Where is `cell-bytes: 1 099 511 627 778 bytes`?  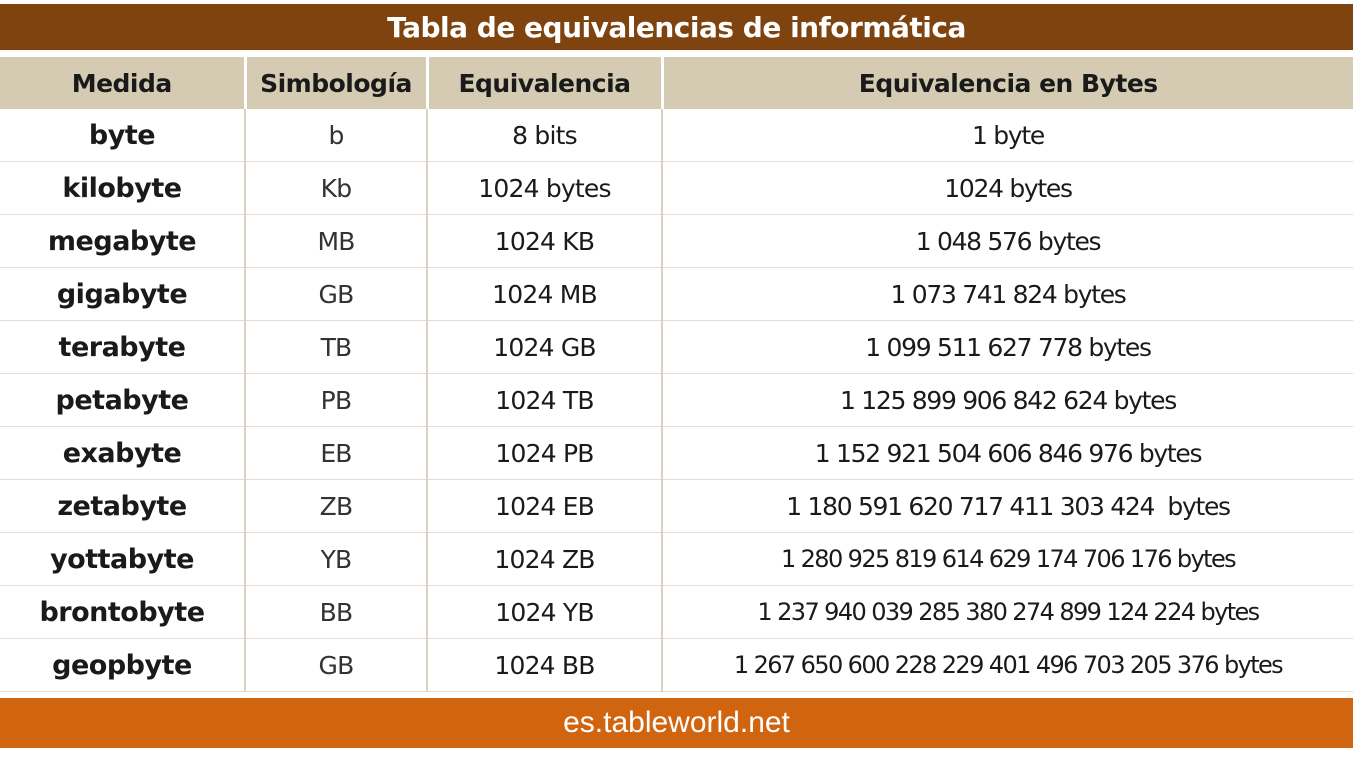 cell-bytes: 1 099 511 627 778 bytes is located at coordinates (1007, 347).